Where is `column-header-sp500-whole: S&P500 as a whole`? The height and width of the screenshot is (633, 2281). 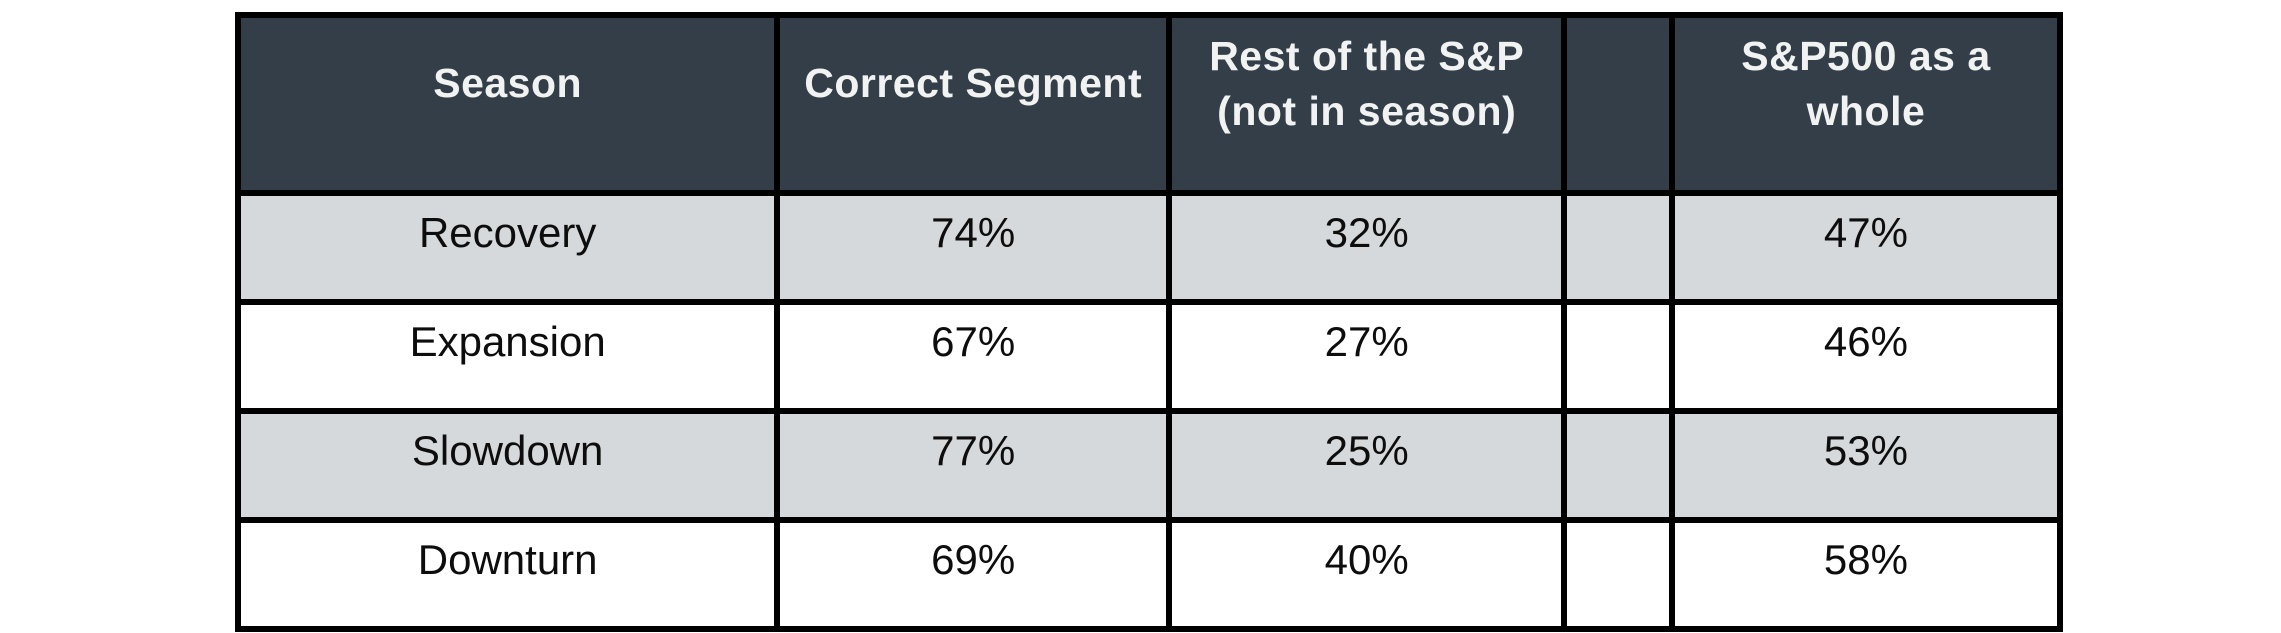
column-header-sp500-whole: S&P500 as a whole is located at coordinates (1866, 104).